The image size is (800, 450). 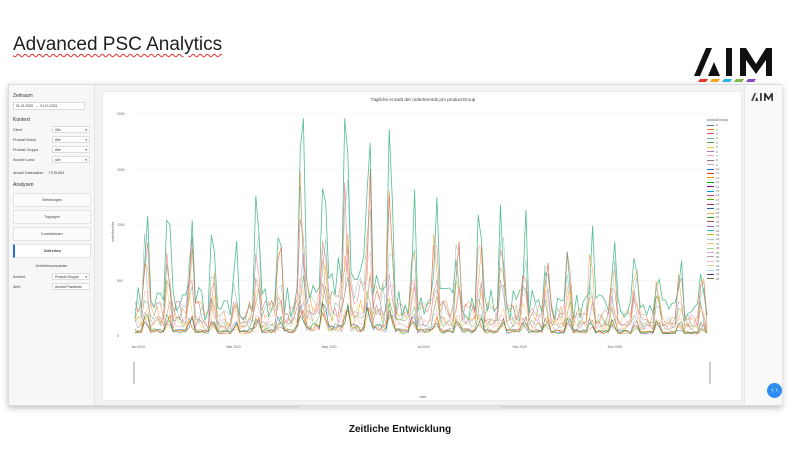 What do you see at coordinates (724, 151) in the screenshot?
I see `legend-item: 6` at bounding box center [724, 151].